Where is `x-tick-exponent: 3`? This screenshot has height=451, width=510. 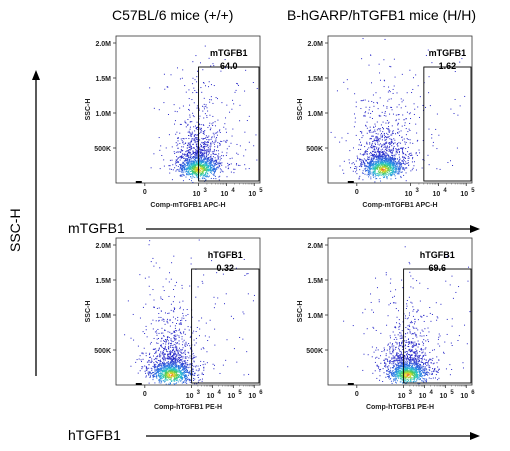 x-tick-exponent: 3 is located at coordinates (206, 191).